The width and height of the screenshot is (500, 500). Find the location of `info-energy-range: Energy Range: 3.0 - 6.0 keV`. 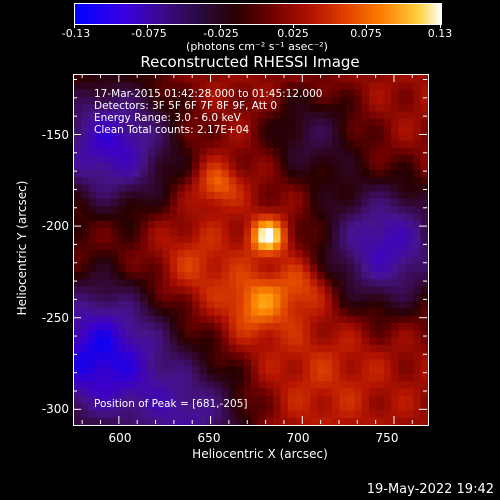

info-energy-range: Energy Range: 3.0 - 6.0 keV is located at coordinates (167, 118).